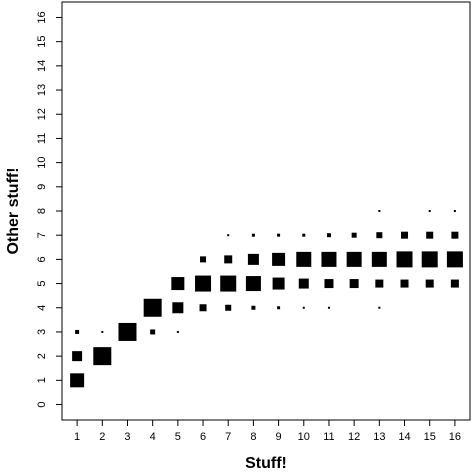 Image resolution: width=474 pixels, height=474 pixels. Describe the element at coordinates (228, 437) in the screenshot. I see `x-tick-label: 7` at that location.